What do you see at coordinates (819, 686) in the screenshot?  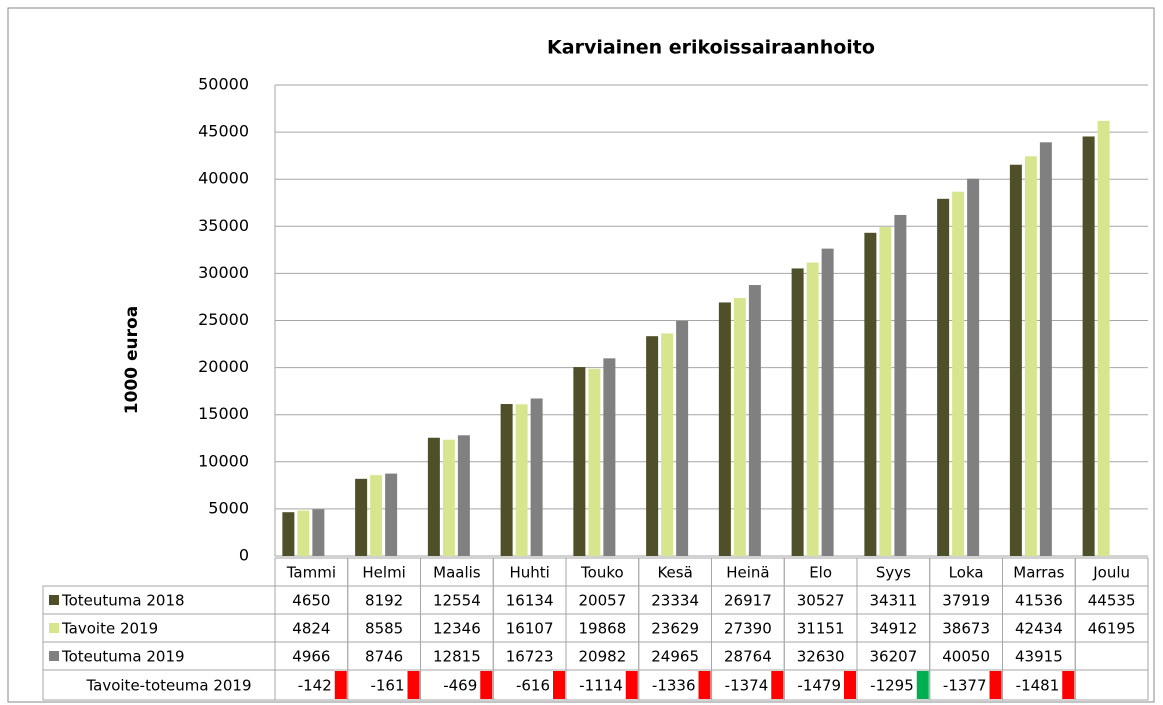 I see `difference-value: -1479` at bounding box center [819, 686].